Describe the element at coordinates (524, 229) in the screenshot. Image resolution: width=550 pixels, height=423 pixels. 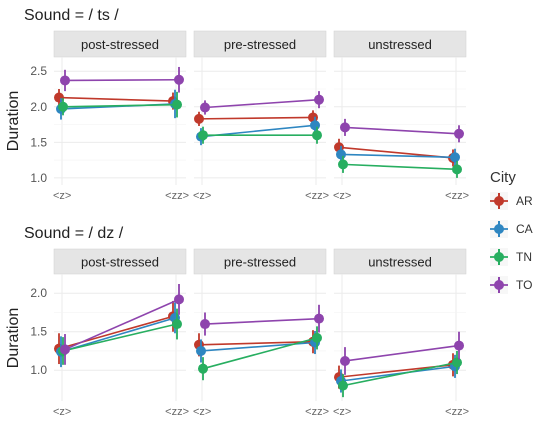
I see `legend-label: CA` at that location.